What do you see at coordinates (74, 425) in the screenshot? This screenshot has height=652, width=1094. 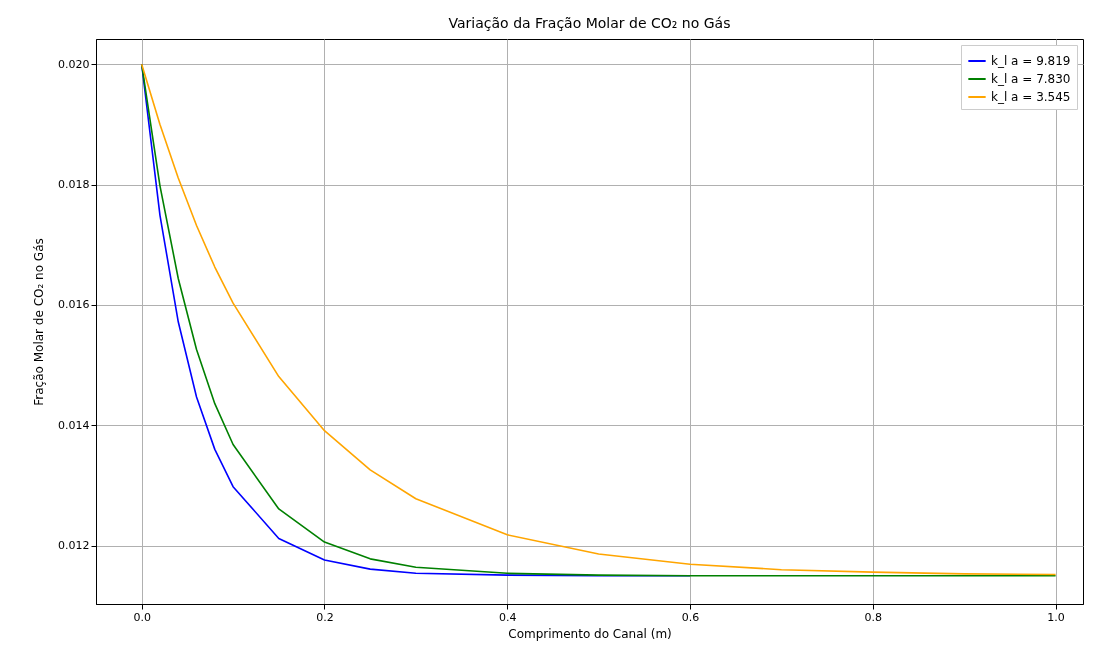 I see `y-tick-label: 0.014` at bounding box center [74, 425].